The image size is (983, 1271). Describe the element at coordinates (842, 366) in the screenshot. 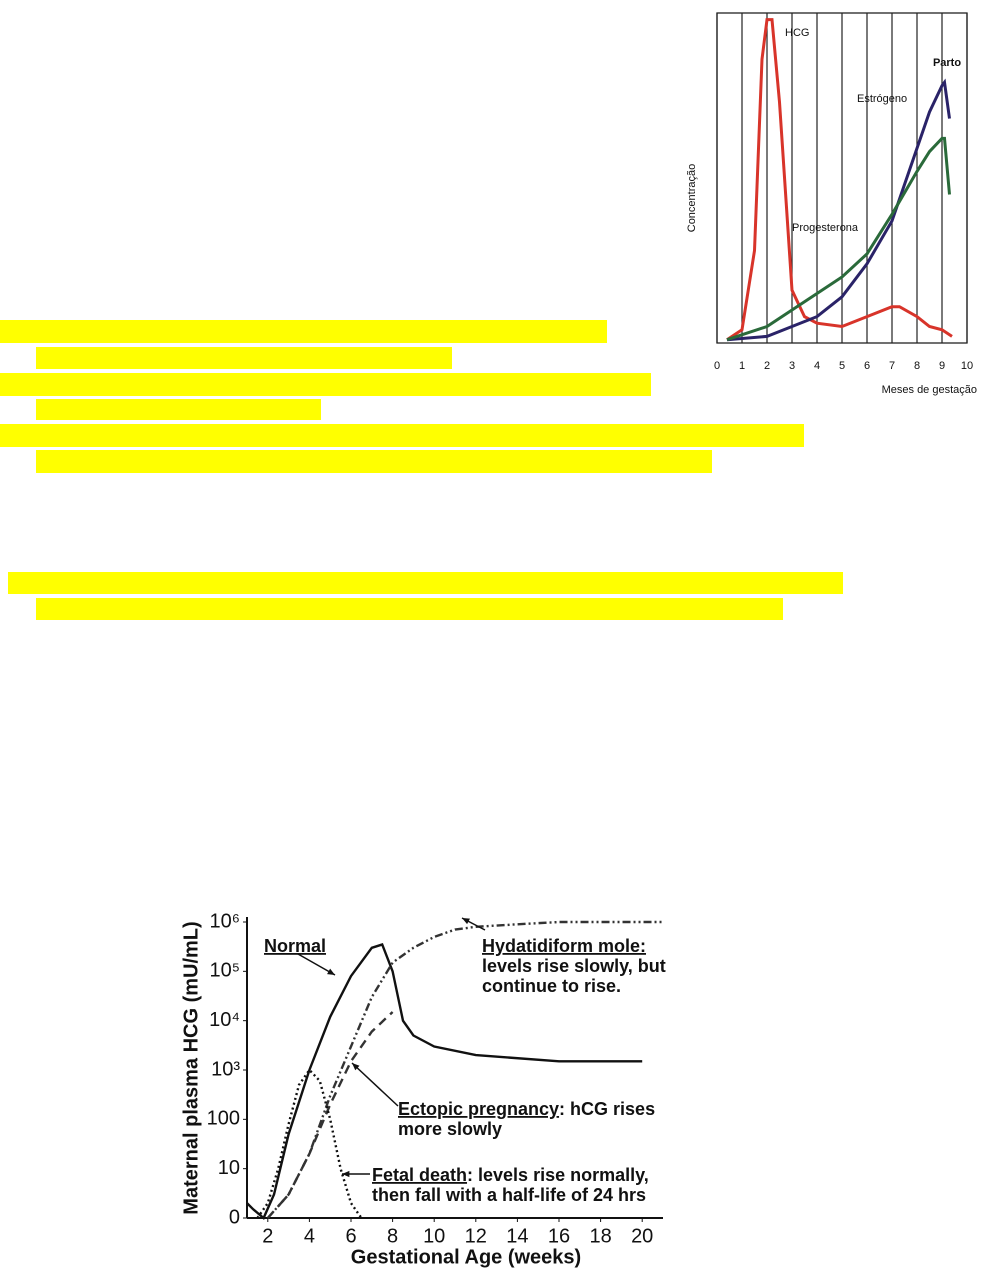

I see `x-tick-label: 5` at that location.